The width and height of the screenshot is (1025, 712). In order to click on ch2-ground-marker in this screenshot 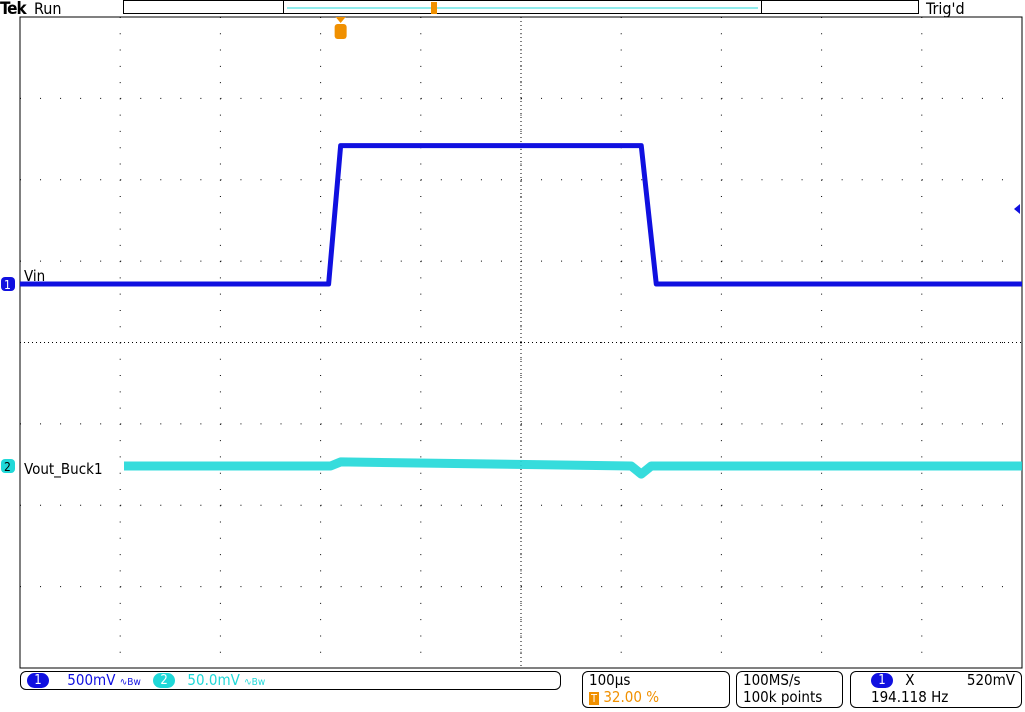, I will do `click(8, 466)`.